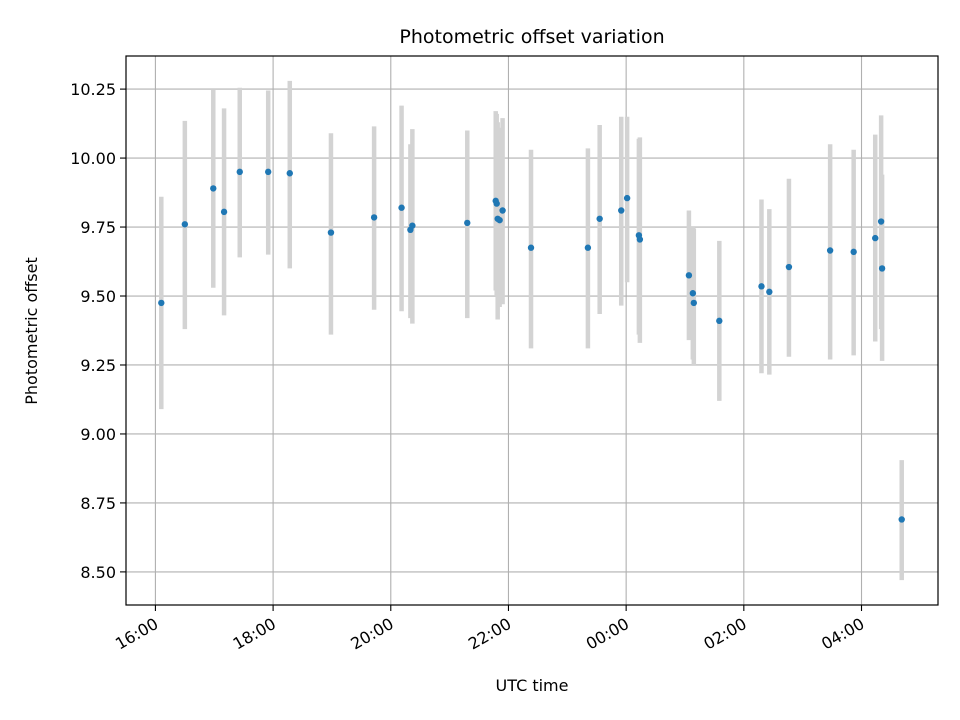 This screenshot has width=960, height=720. I want to click on x-axis-label: UTC time, so click(532, 685).